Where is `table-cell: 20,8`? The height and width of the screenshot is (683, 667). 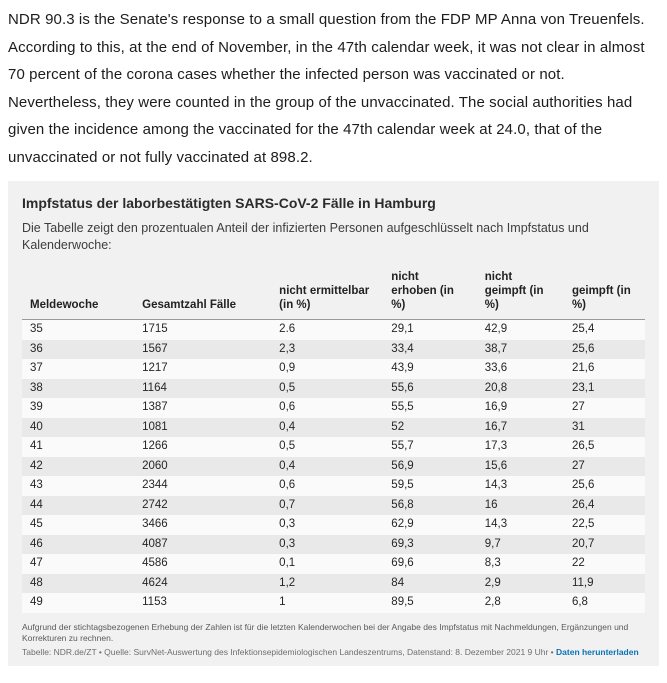
table-cell: 20,8 is located at coordinates (496, 387).